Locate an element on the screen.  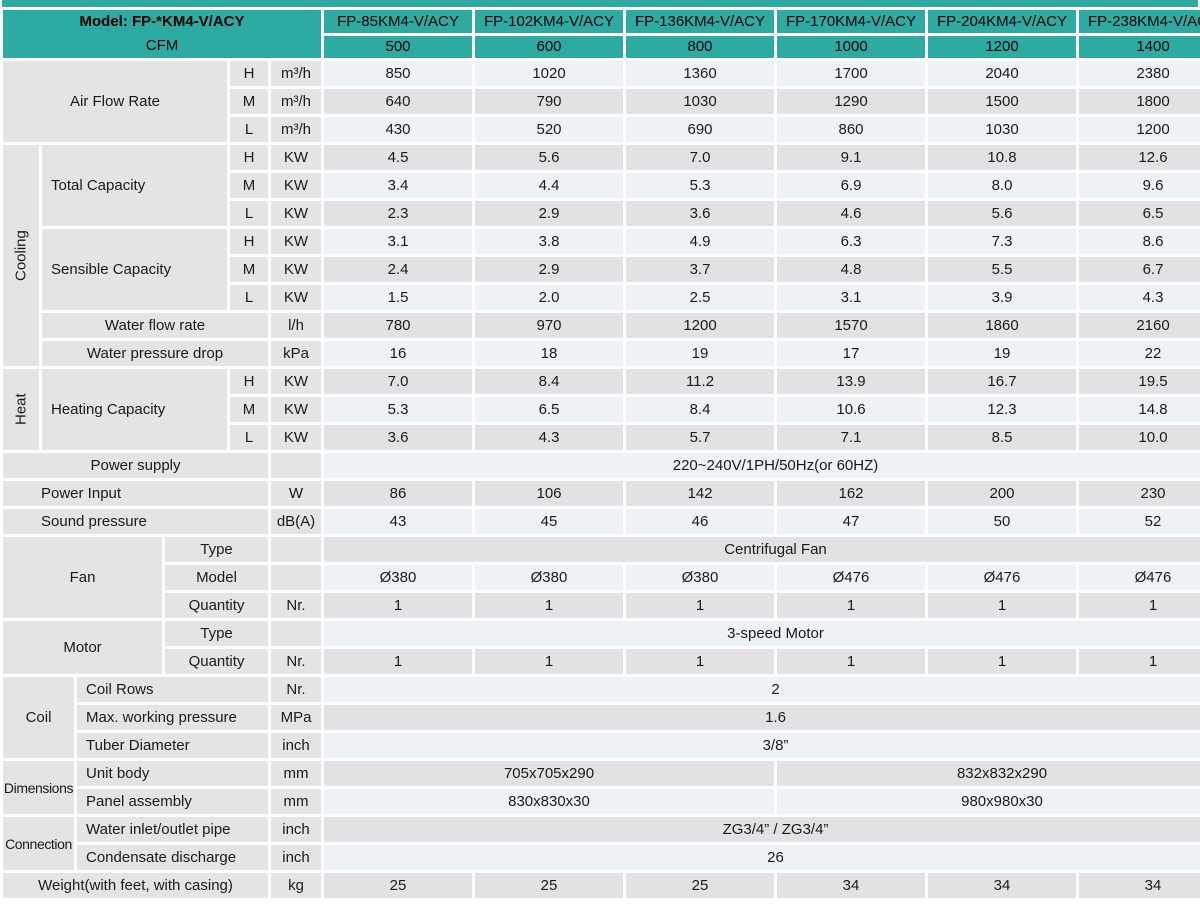
unit-label: inch is located at coordinates (296, 829).